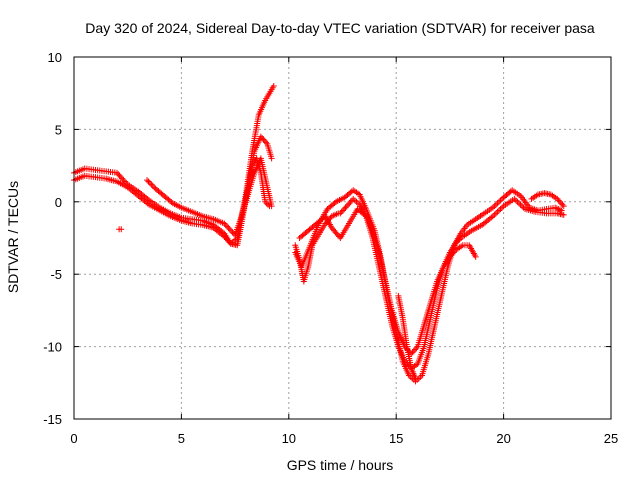 The width and height of the screenshot is (640, 480). I want to click on x-tick-label: 10, so click(289, 438).